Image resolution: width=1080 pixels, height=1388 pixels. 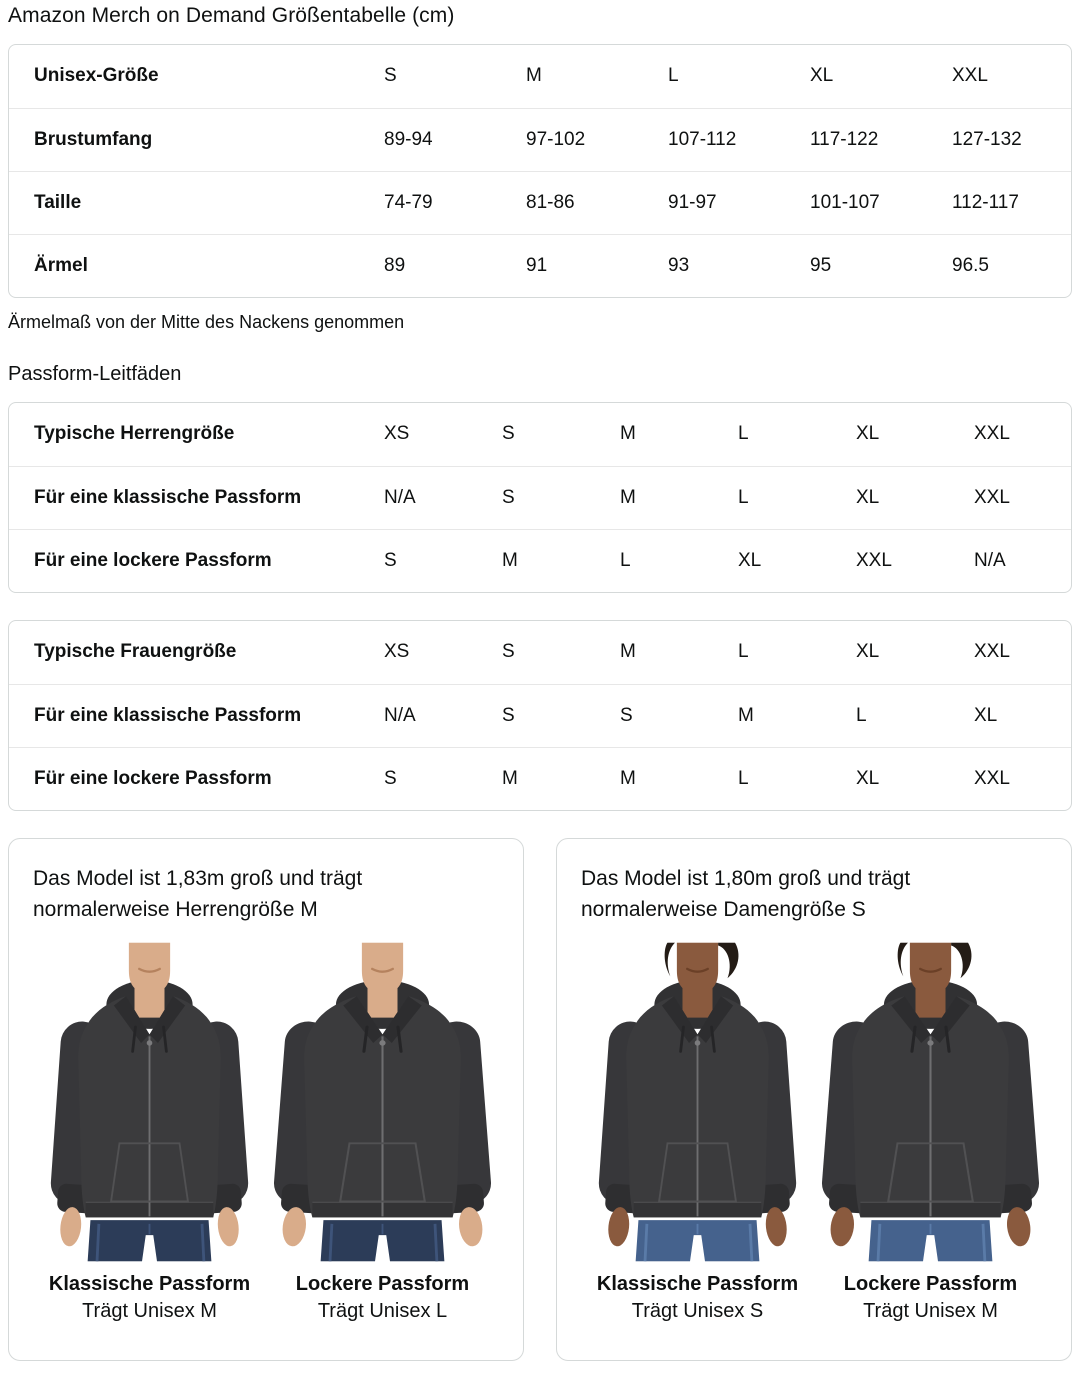 What do you see at coordinates (196, 202) in the screenshot?
I see `row-label: Taille` at bounding box center [196, 202].